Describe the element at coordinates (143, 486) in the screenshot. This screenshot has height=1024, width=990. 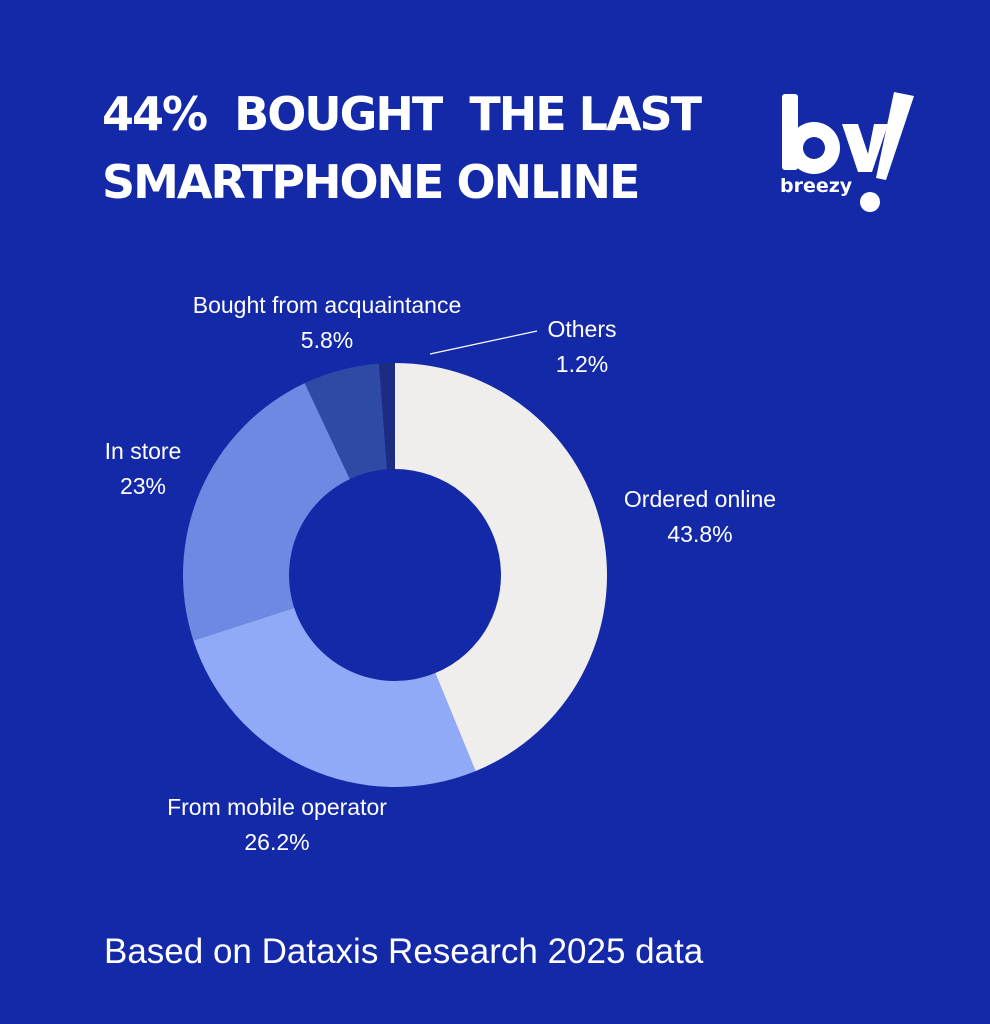
I see `value-in-store: 23%` at that location.